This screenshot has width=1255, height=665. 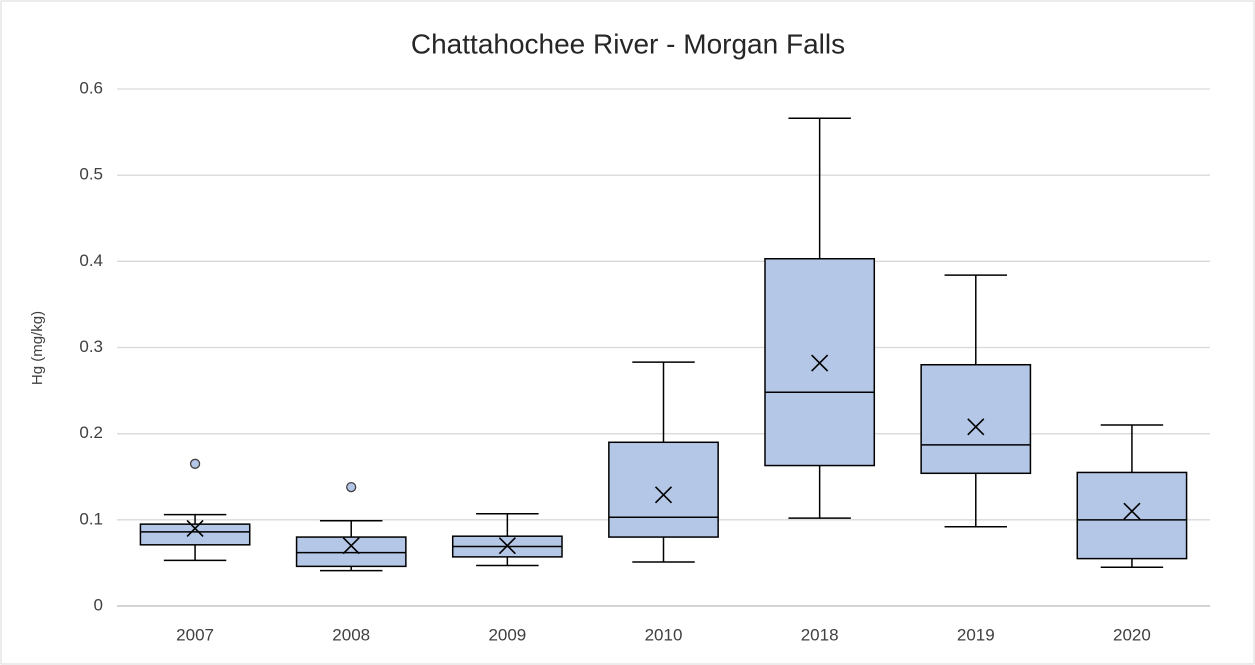 I want to click on x-tick-label: 2007, so click(x=195, y=634).